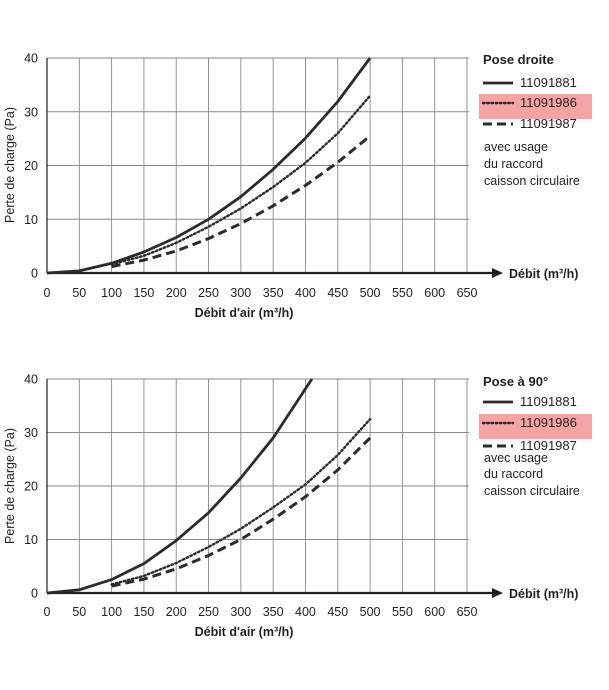  Describe the element at coordinates (518, 59) in the screenshot. I see `legend-title: Pose droite` at that location.